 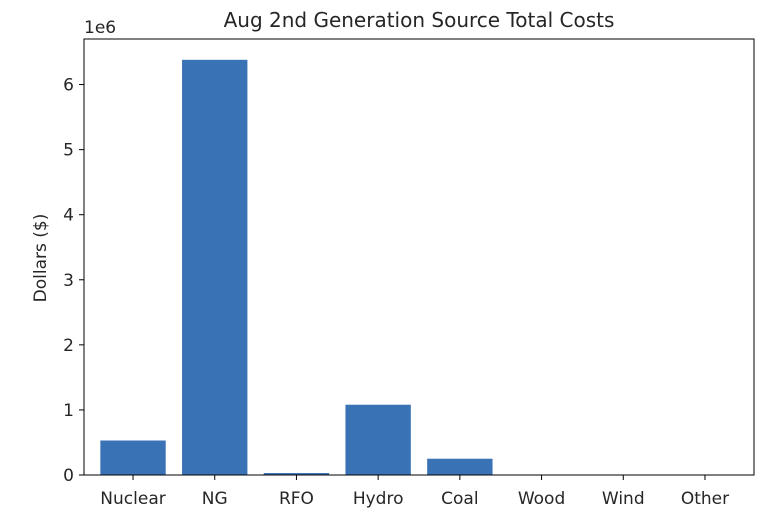 I want to click on y-tick-label: 1, so click(x=68, y=411).